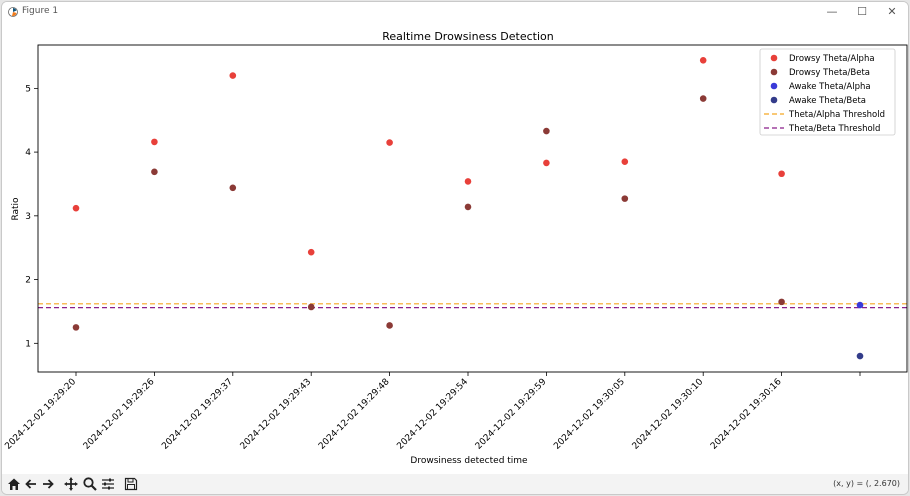 This screenshot has width=910, height=496. Describe the element at coordinates (28, 344) in the screenshot. I see `y-tick-label: 1` at that location.